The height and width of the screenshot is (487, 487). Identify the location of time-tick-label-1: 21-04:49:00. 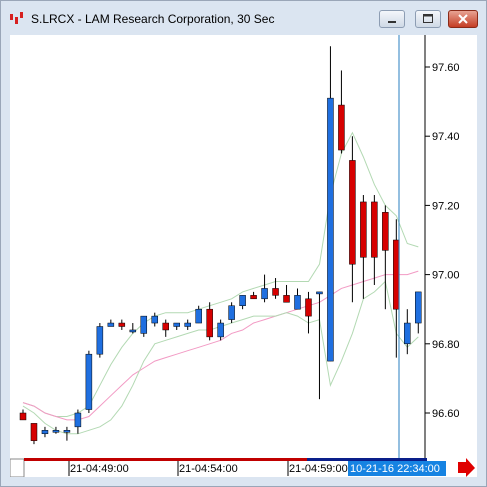
(99, 469).